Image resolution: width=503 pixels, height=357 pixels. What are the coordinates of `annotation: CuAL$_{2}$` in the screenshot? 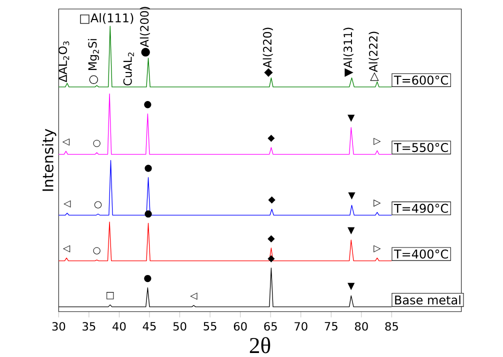 It's located at (128, 69).